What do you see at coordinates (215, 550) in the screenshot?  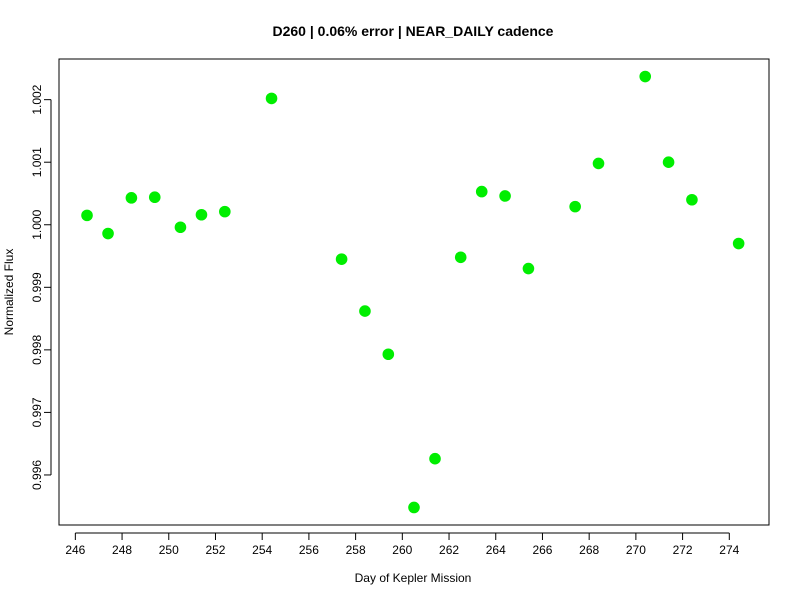 I see `x-tick-label: 252` at bounding box center [215, 550].